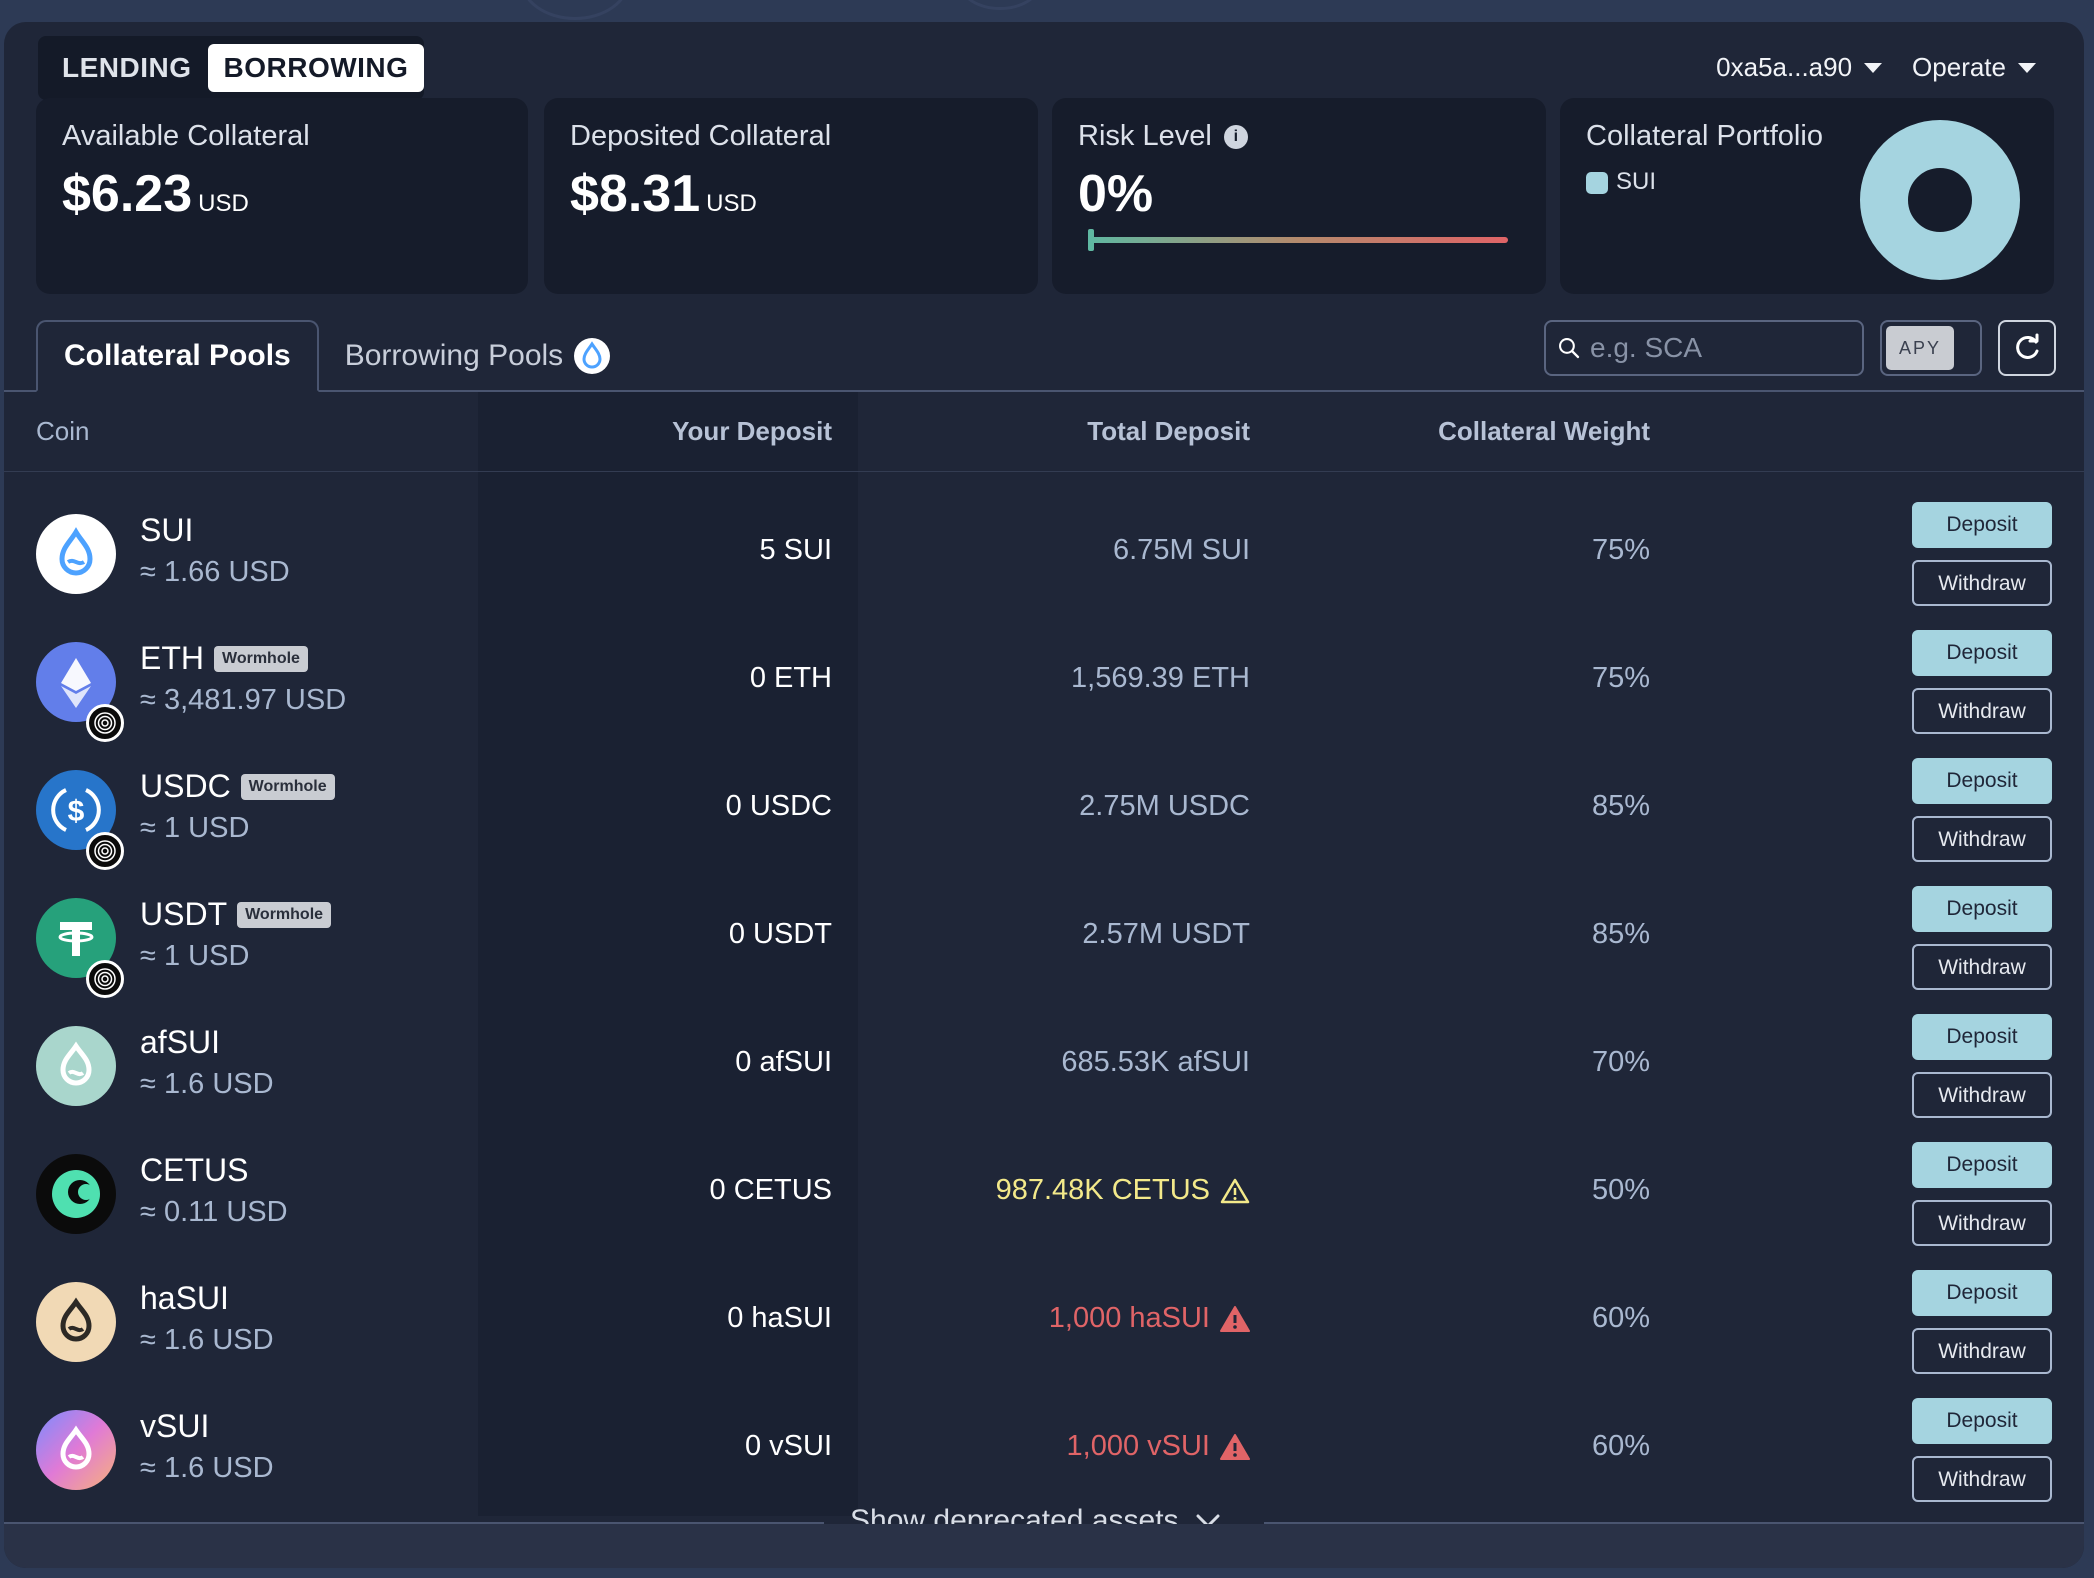  I want to click on sui-coin-icon, so click(76, 554).